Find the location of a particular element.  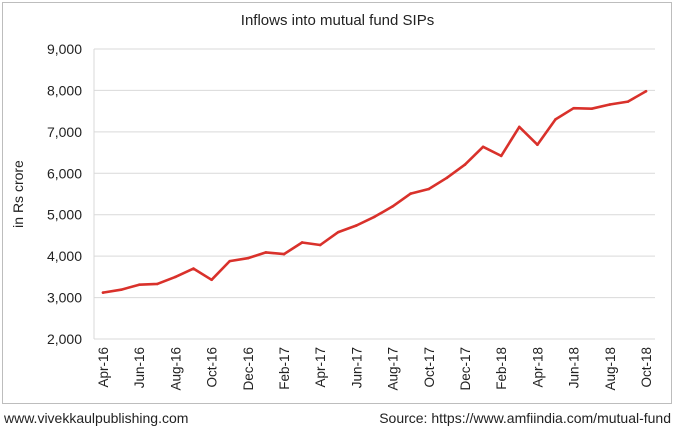

x-tick-label: Apr-17 is located at coordinates (320, 367).